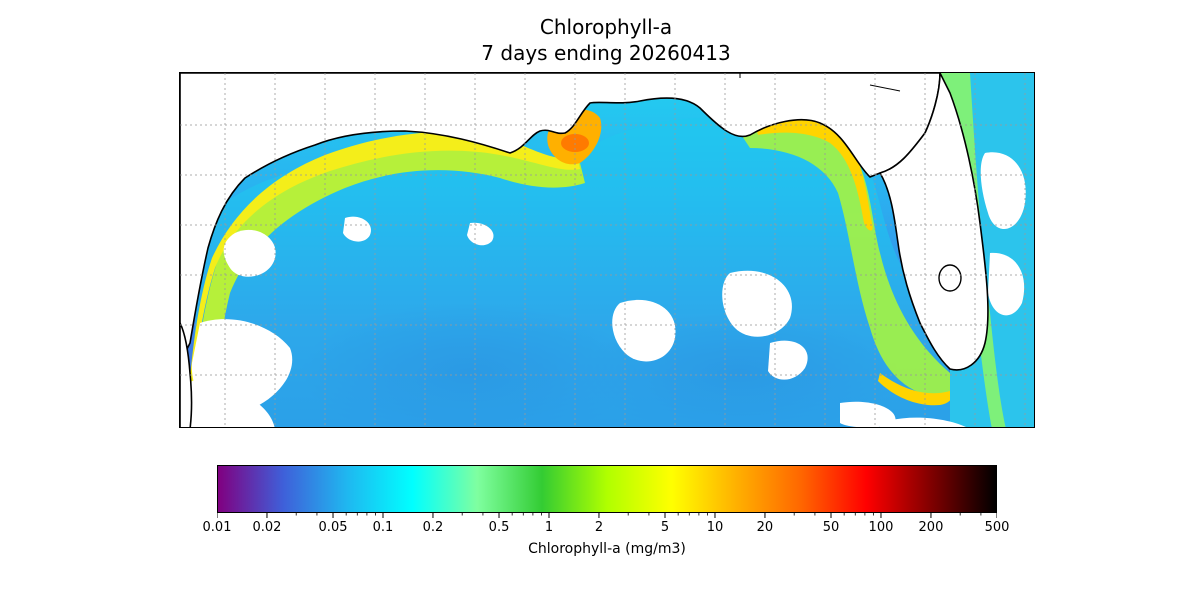 This screenshot has height=600, width=1183. Describe the element at coordinates (715, 527) in the screenshot. I see `colorbar-tick-label: 10` at that location.